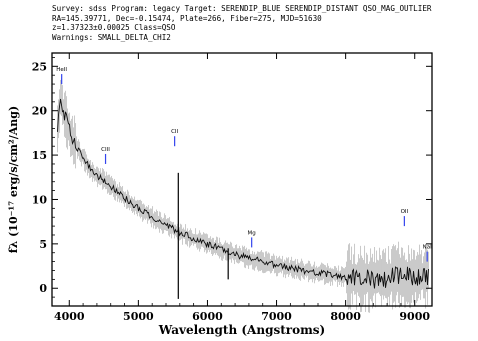 The height and width of the screenshot is (341, 478). What do you see at coordinates (174, 132) in the screenshot?
I see `line-label: CII` at bounding box center [174, 132].